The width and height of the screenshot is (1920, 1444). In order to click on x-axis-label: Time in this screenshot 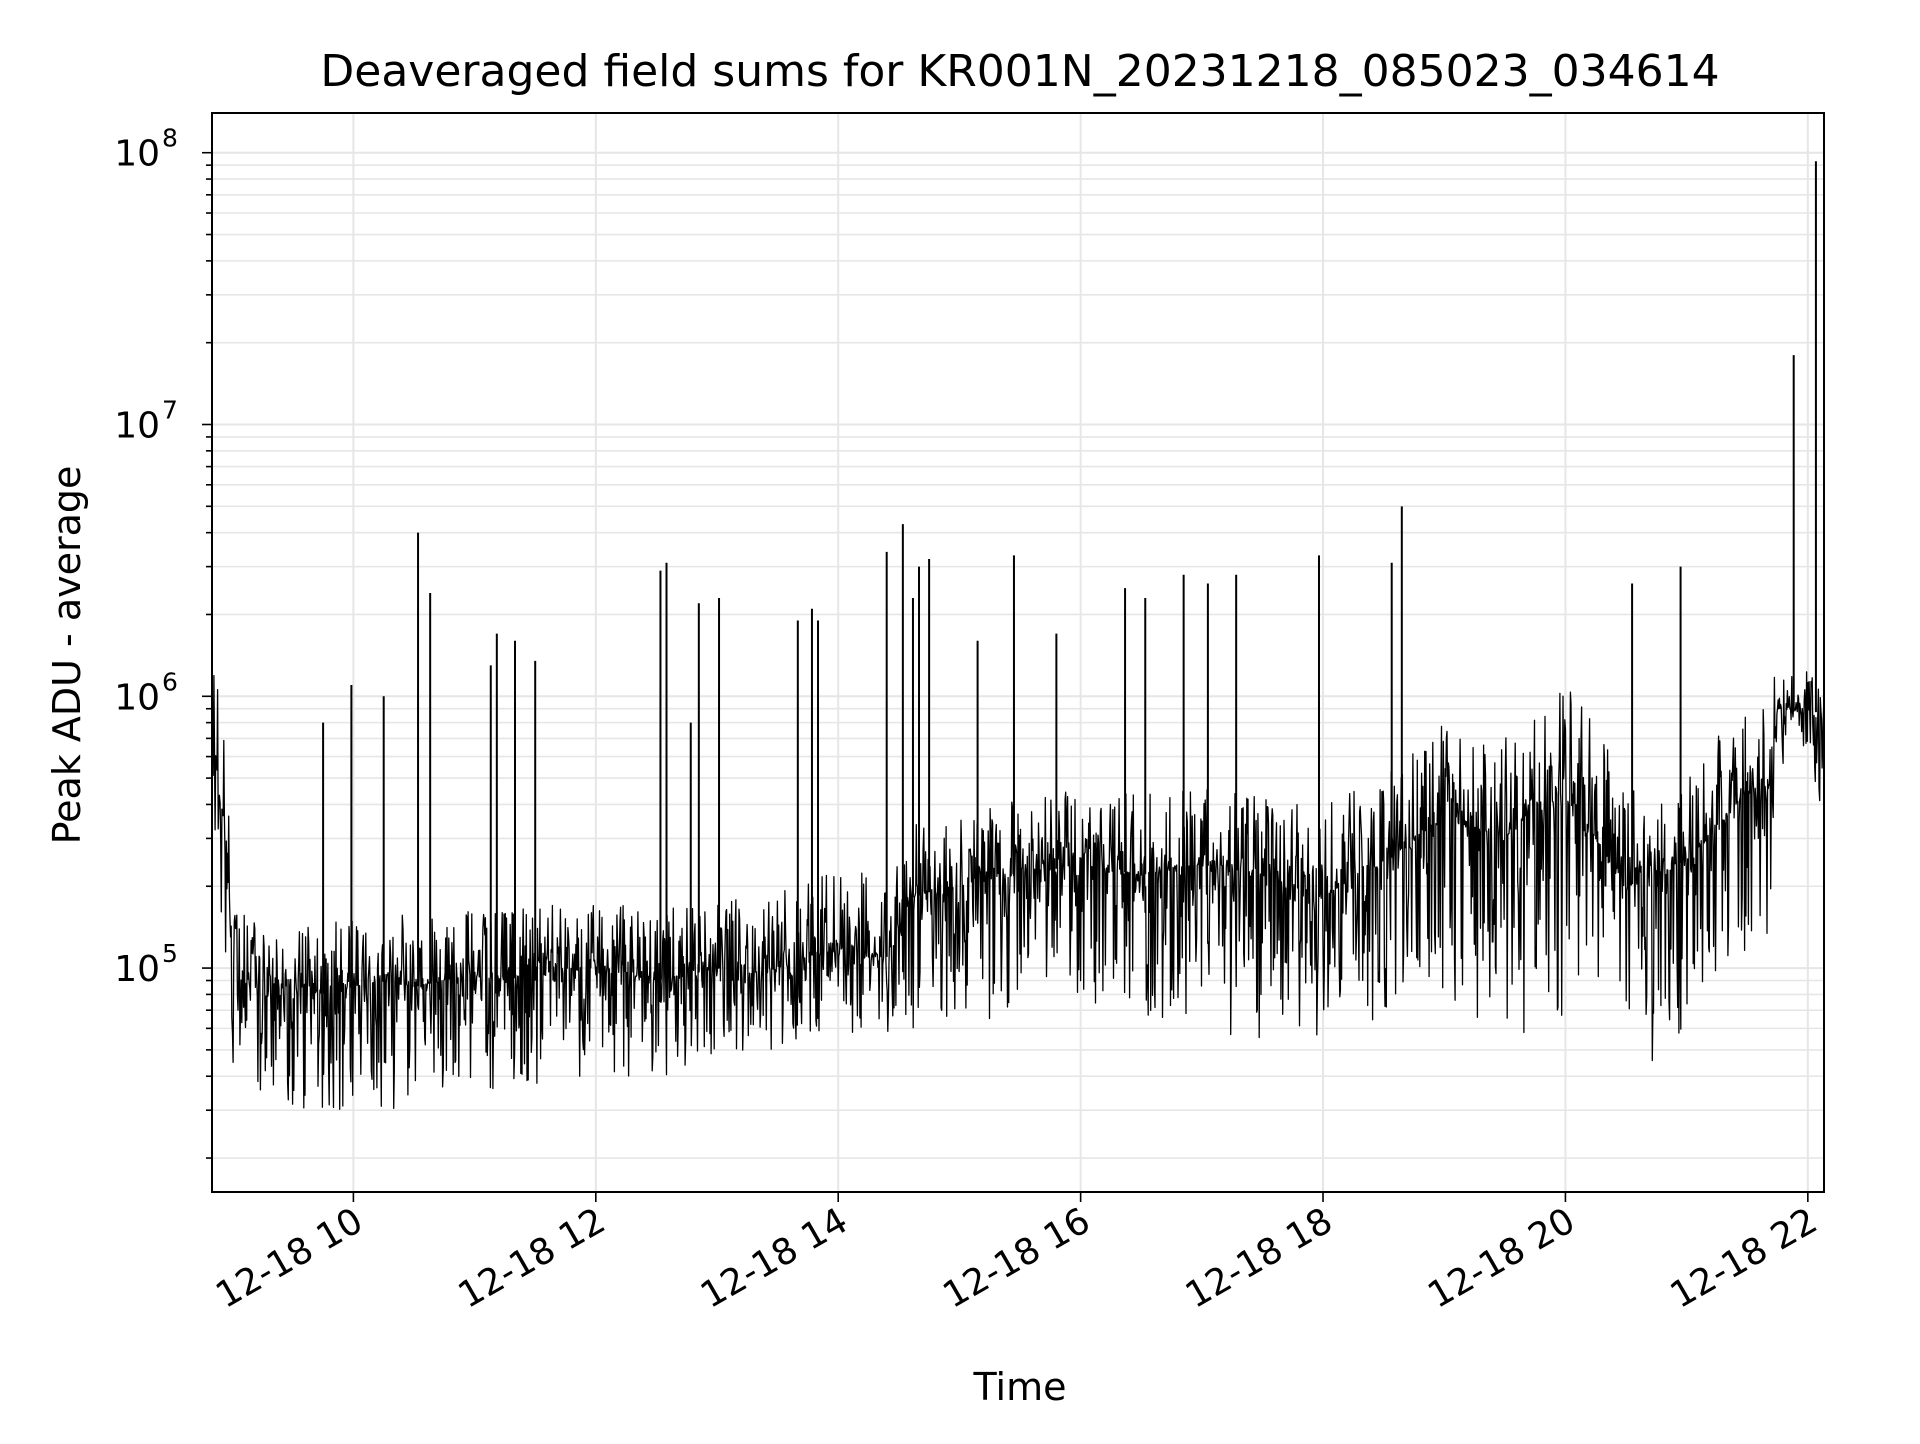, I will do `click(1020, 1387)`.